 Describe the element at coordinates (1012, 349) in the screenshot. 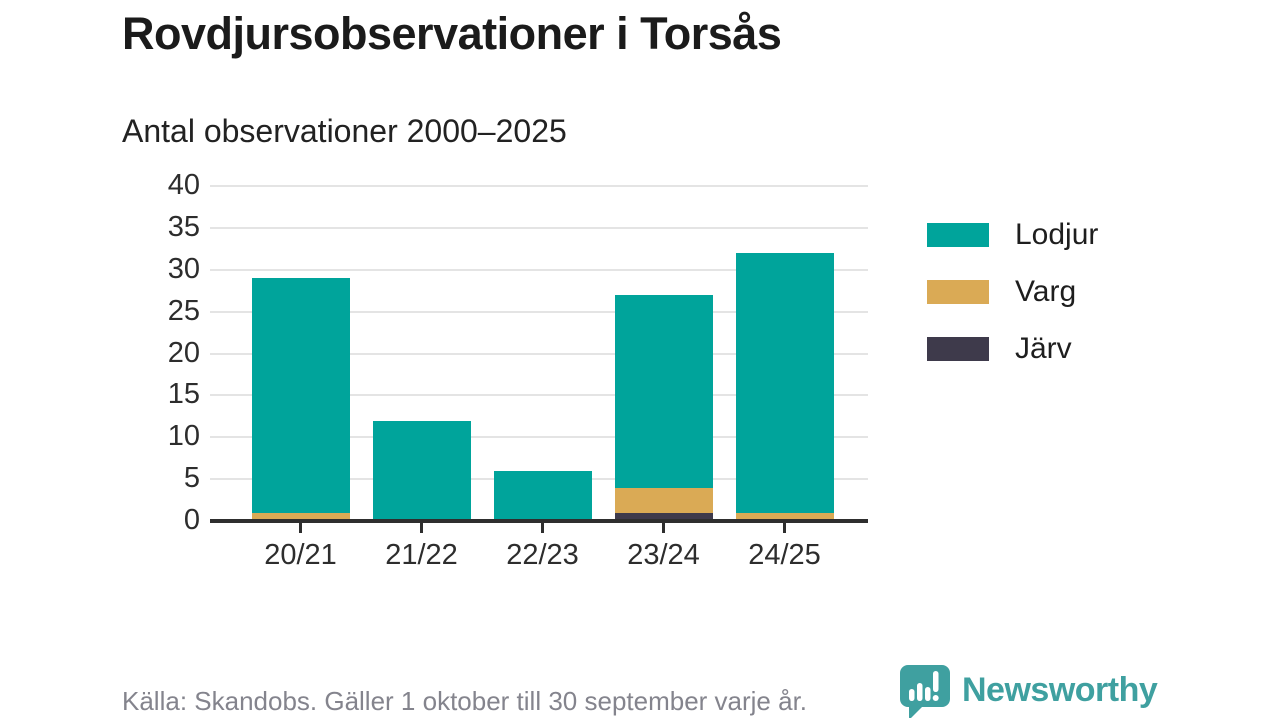

I see `legend-item-jarv: Järv` at that location.